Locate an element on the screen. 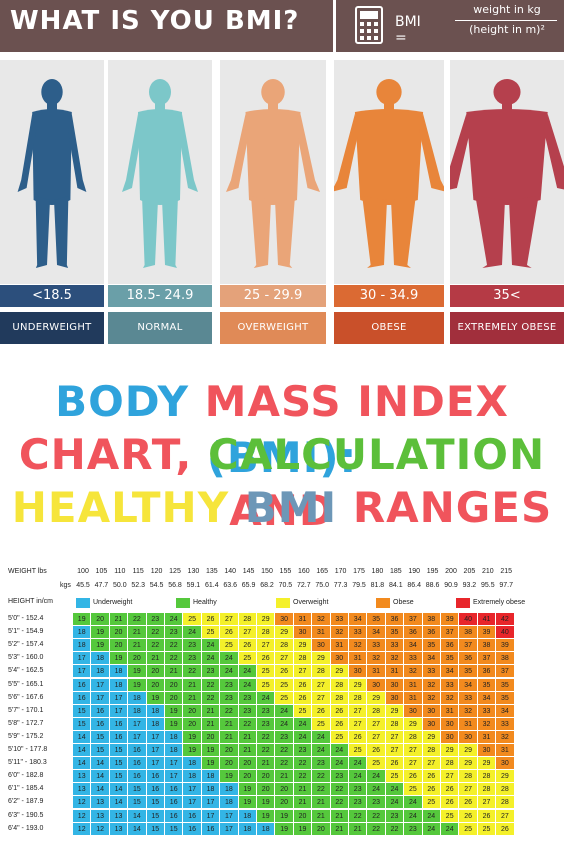 The height and width of the screenshot is (845, 564). kgs-header: 52.3 is located at coordinates (138, 585).